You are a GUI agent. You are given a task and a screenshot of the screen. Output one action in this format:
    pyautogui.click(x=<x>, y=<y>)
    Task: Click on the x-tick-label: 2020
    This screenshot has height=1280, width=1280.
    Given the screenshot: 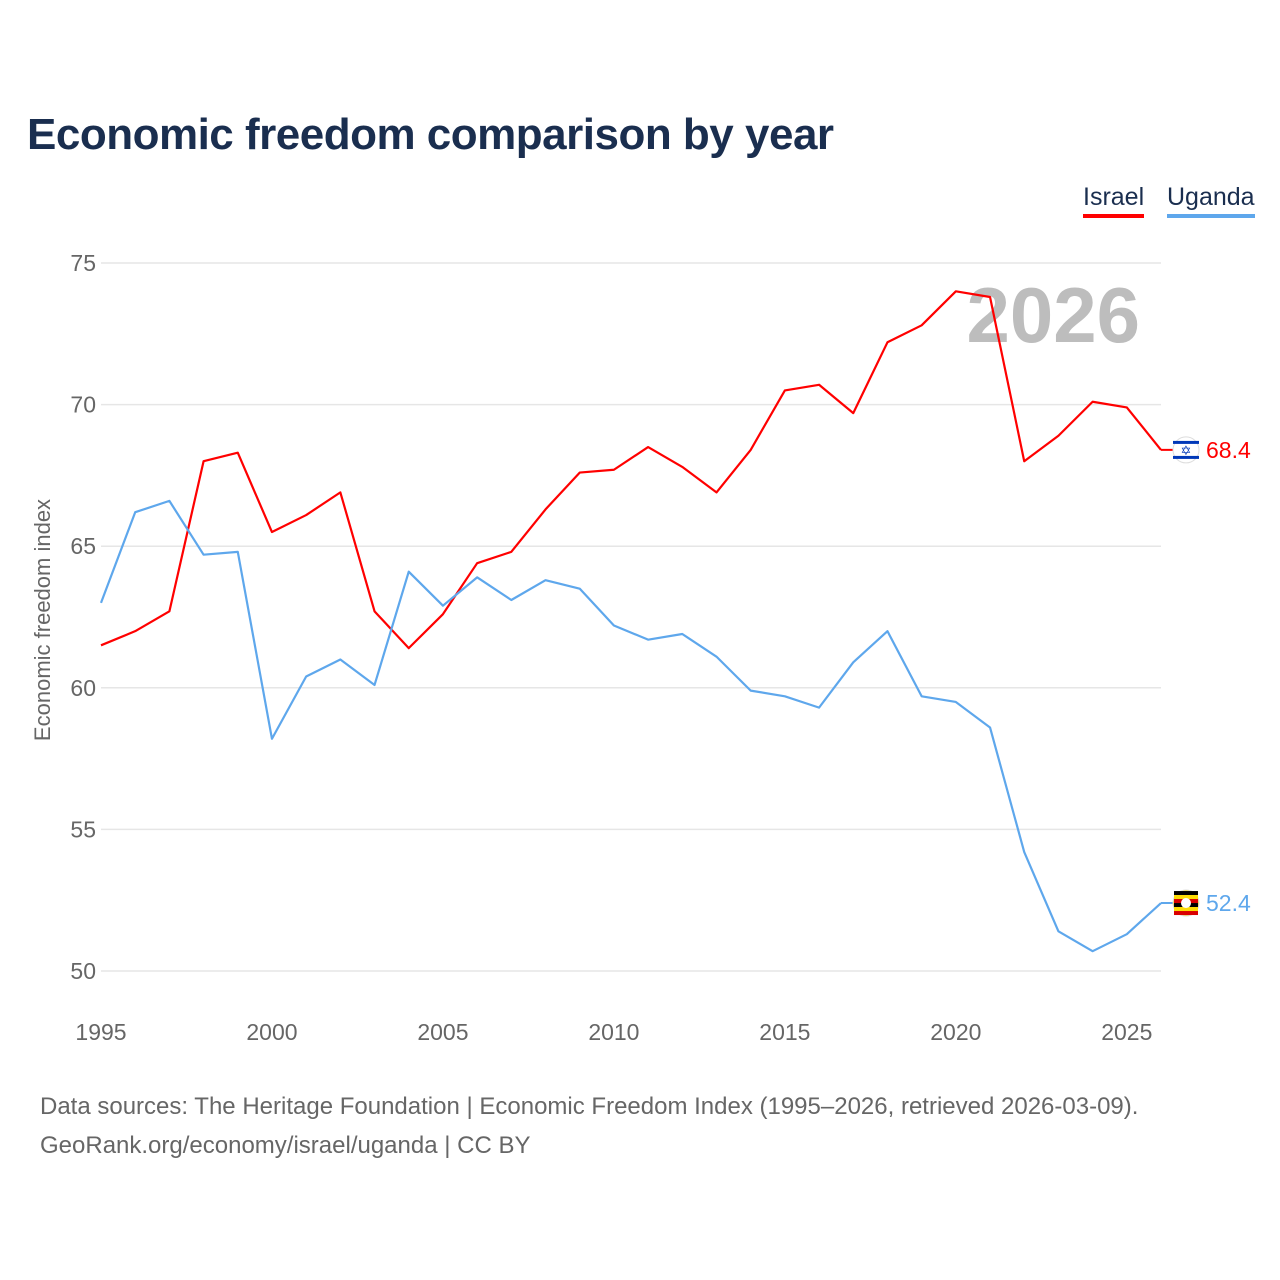 What is the action you would take?
    pyautogui.click(x=955, y=1032)
    